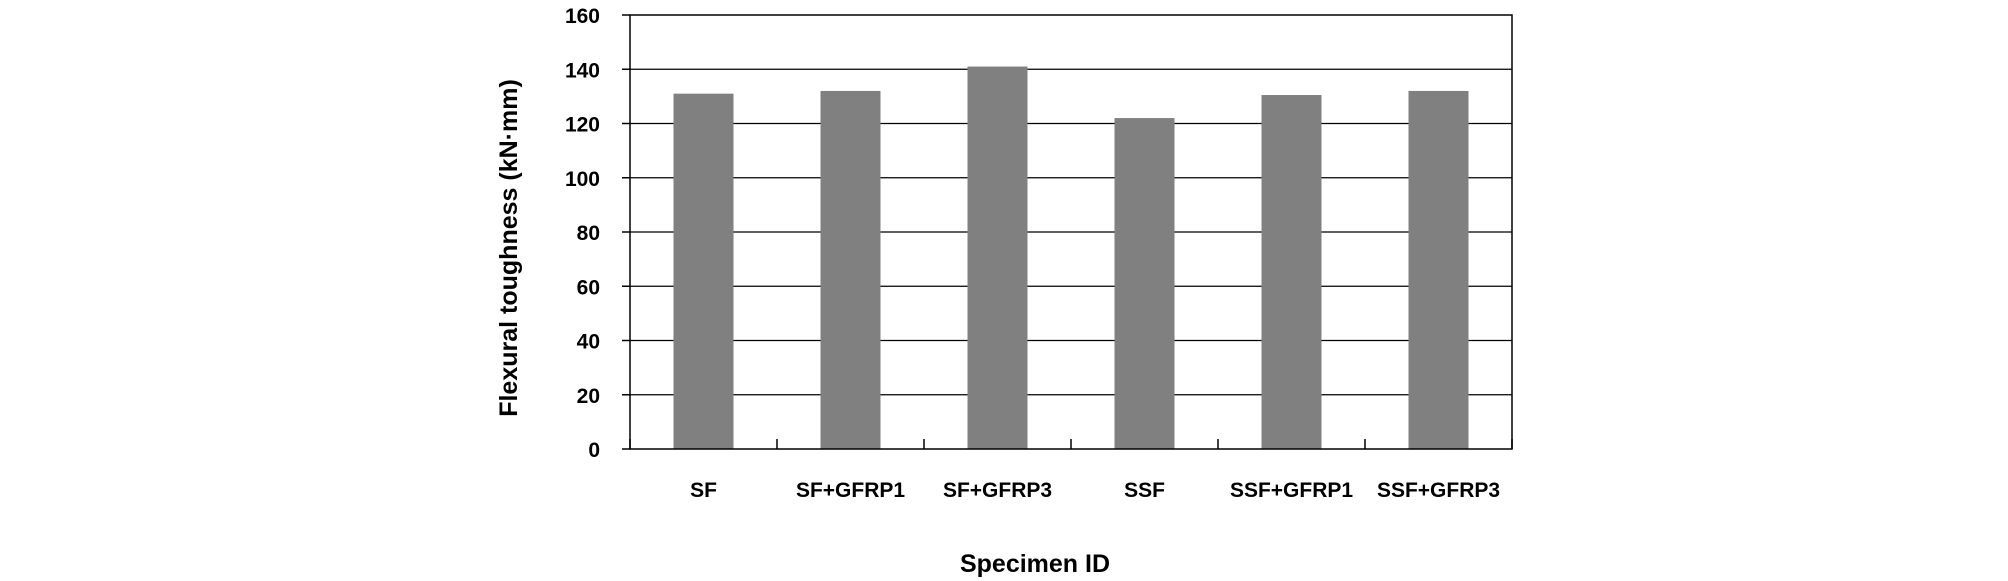 This screenshot has width=2008, height=581. Describe the element at coordinates (1144, 490) in the screenshot. I see `x-tick-label: SSF` at that location.